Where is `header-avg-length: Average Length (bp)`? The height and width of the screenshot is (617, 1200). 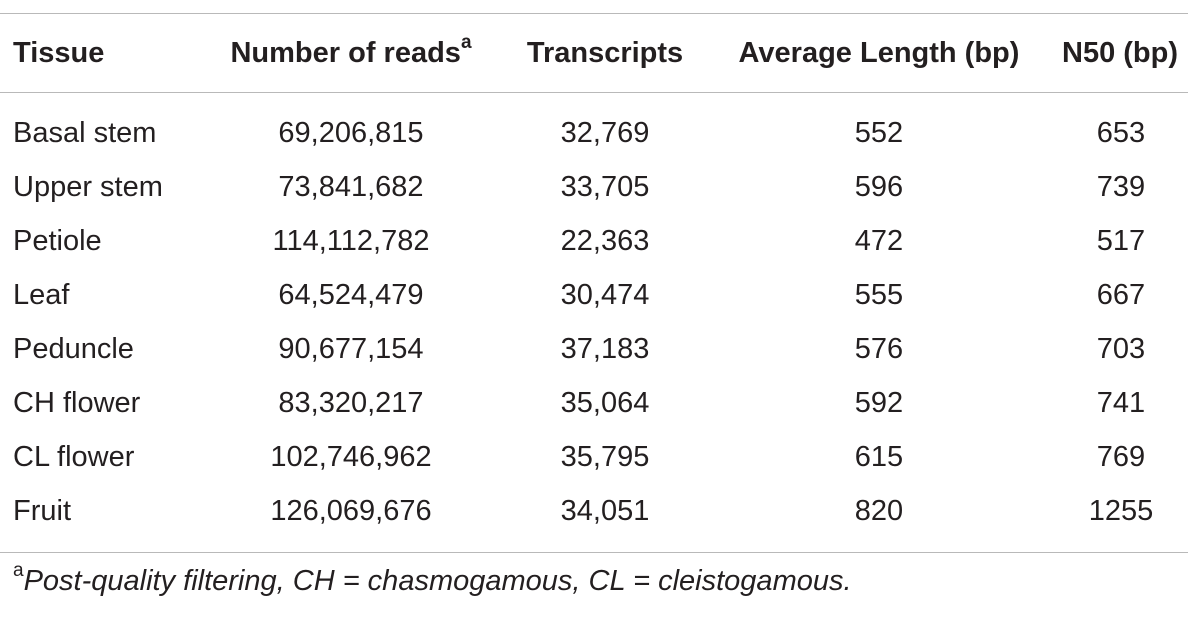 header-avg-length: Average Length (bp) is located at coordinates (879, 52).